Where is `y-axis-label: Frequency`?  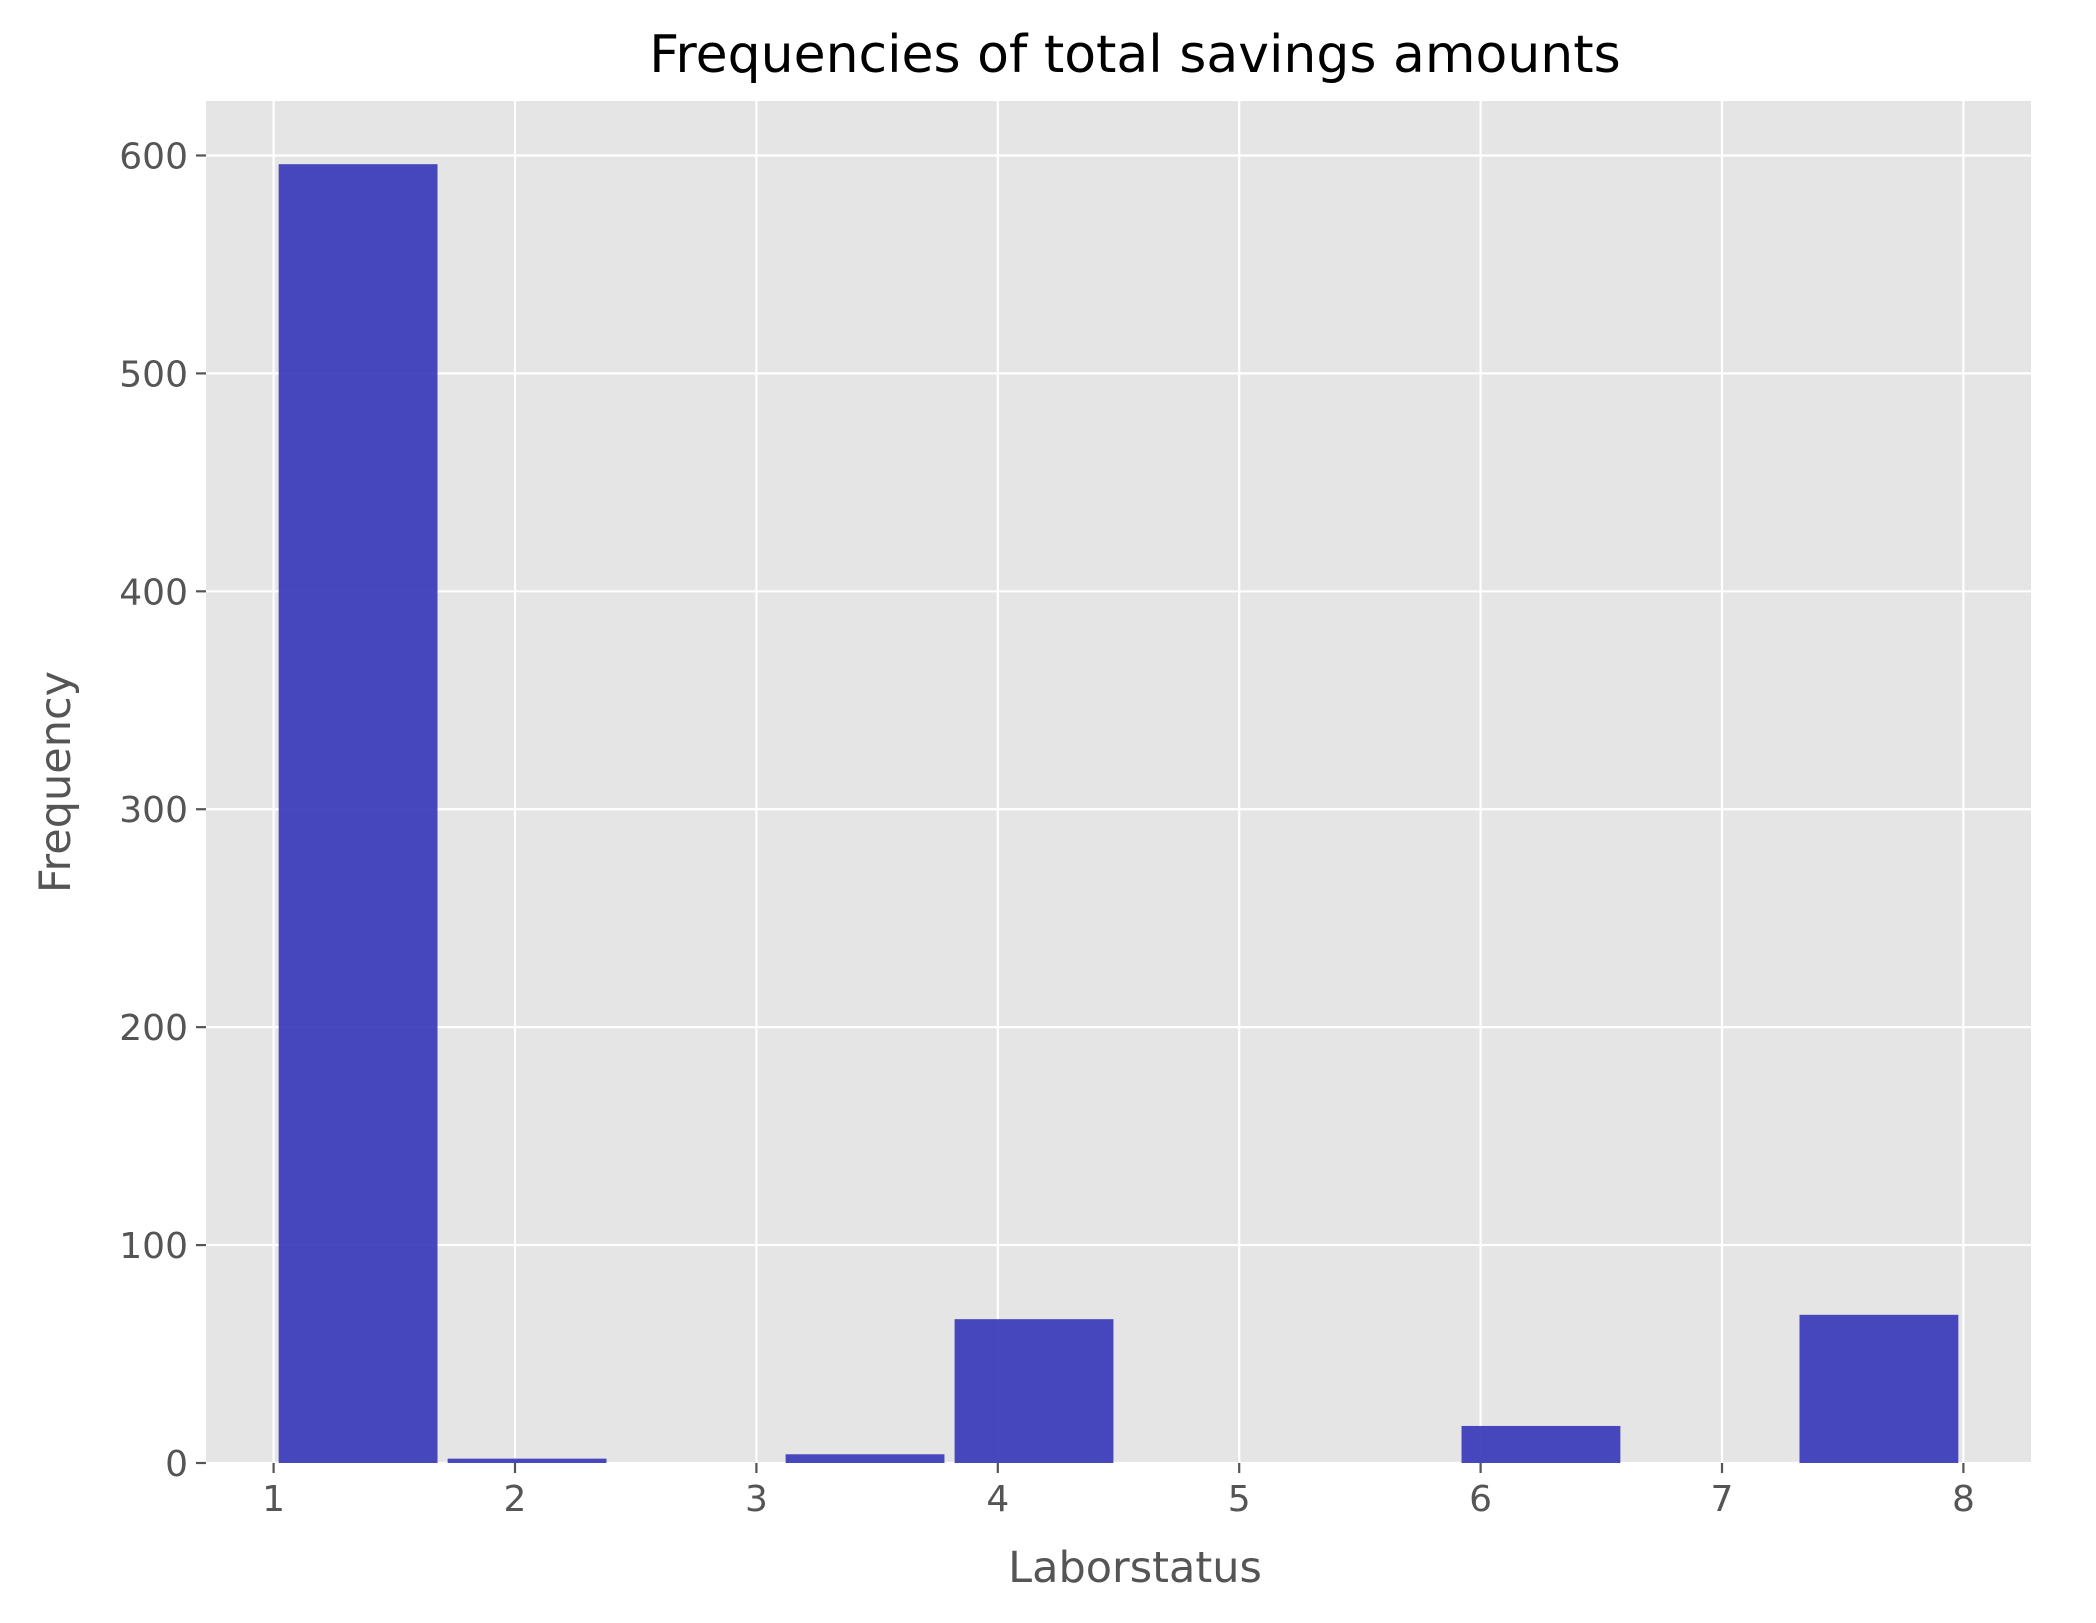
y-axis-label: Frequency is located at coordinates (56, 782).